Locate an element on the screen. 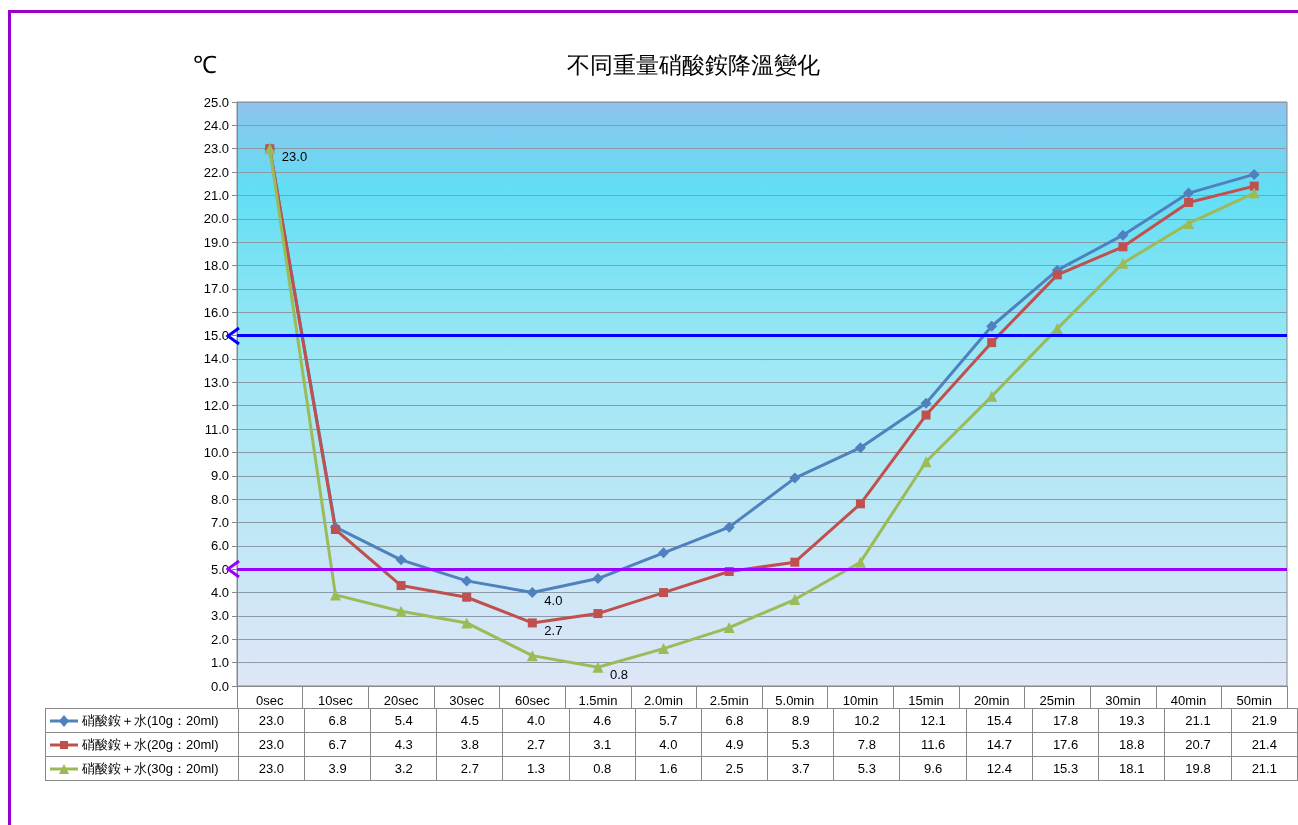 This screenshot has width=1298, height=825. data-label: 3.2 is located at coordinates (403, 768).